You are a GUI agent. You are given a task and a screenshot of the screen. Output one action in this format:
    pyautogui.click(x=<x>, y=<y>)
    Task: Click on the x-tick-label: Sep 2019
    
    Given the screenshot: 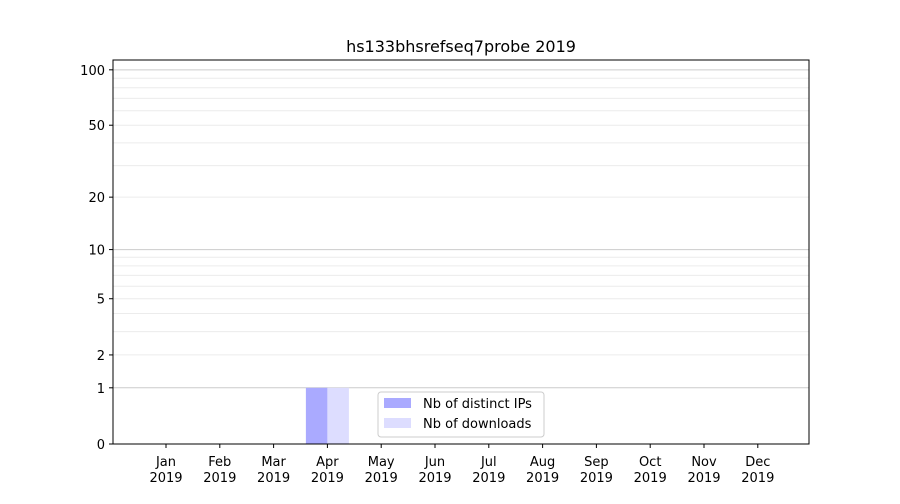 What is the action you would take?
    pyautogui.click(x=596, y=470)
    